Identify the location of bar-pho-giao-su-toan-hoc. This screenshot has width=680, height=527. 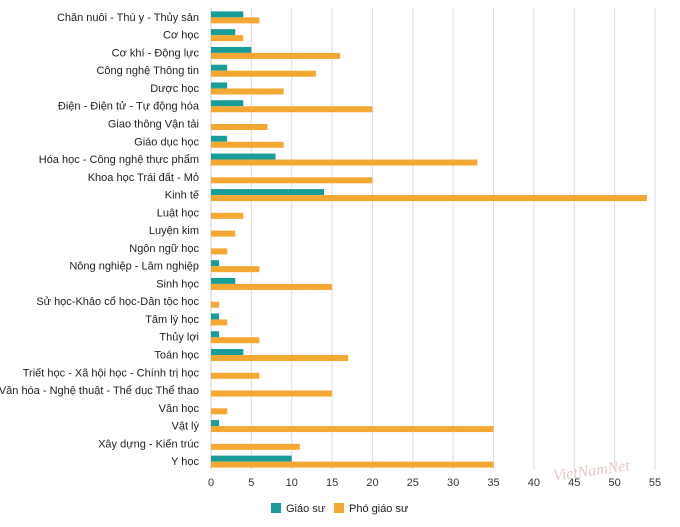
(280, 358).